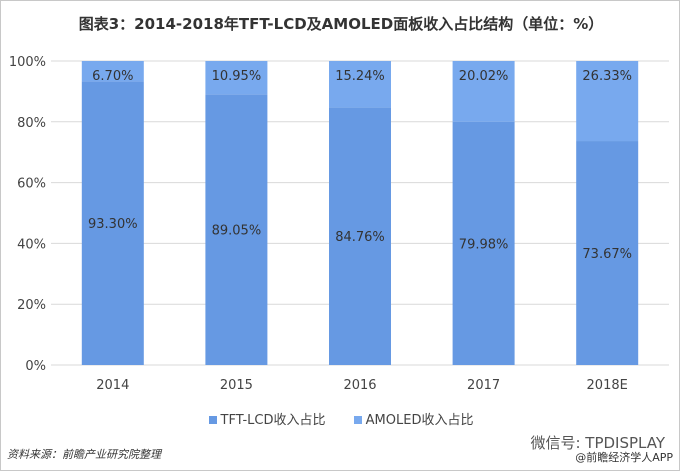 This screenshot has width=680, height=471. I want to click on y-tick-label: 60%, so click(31, 184).